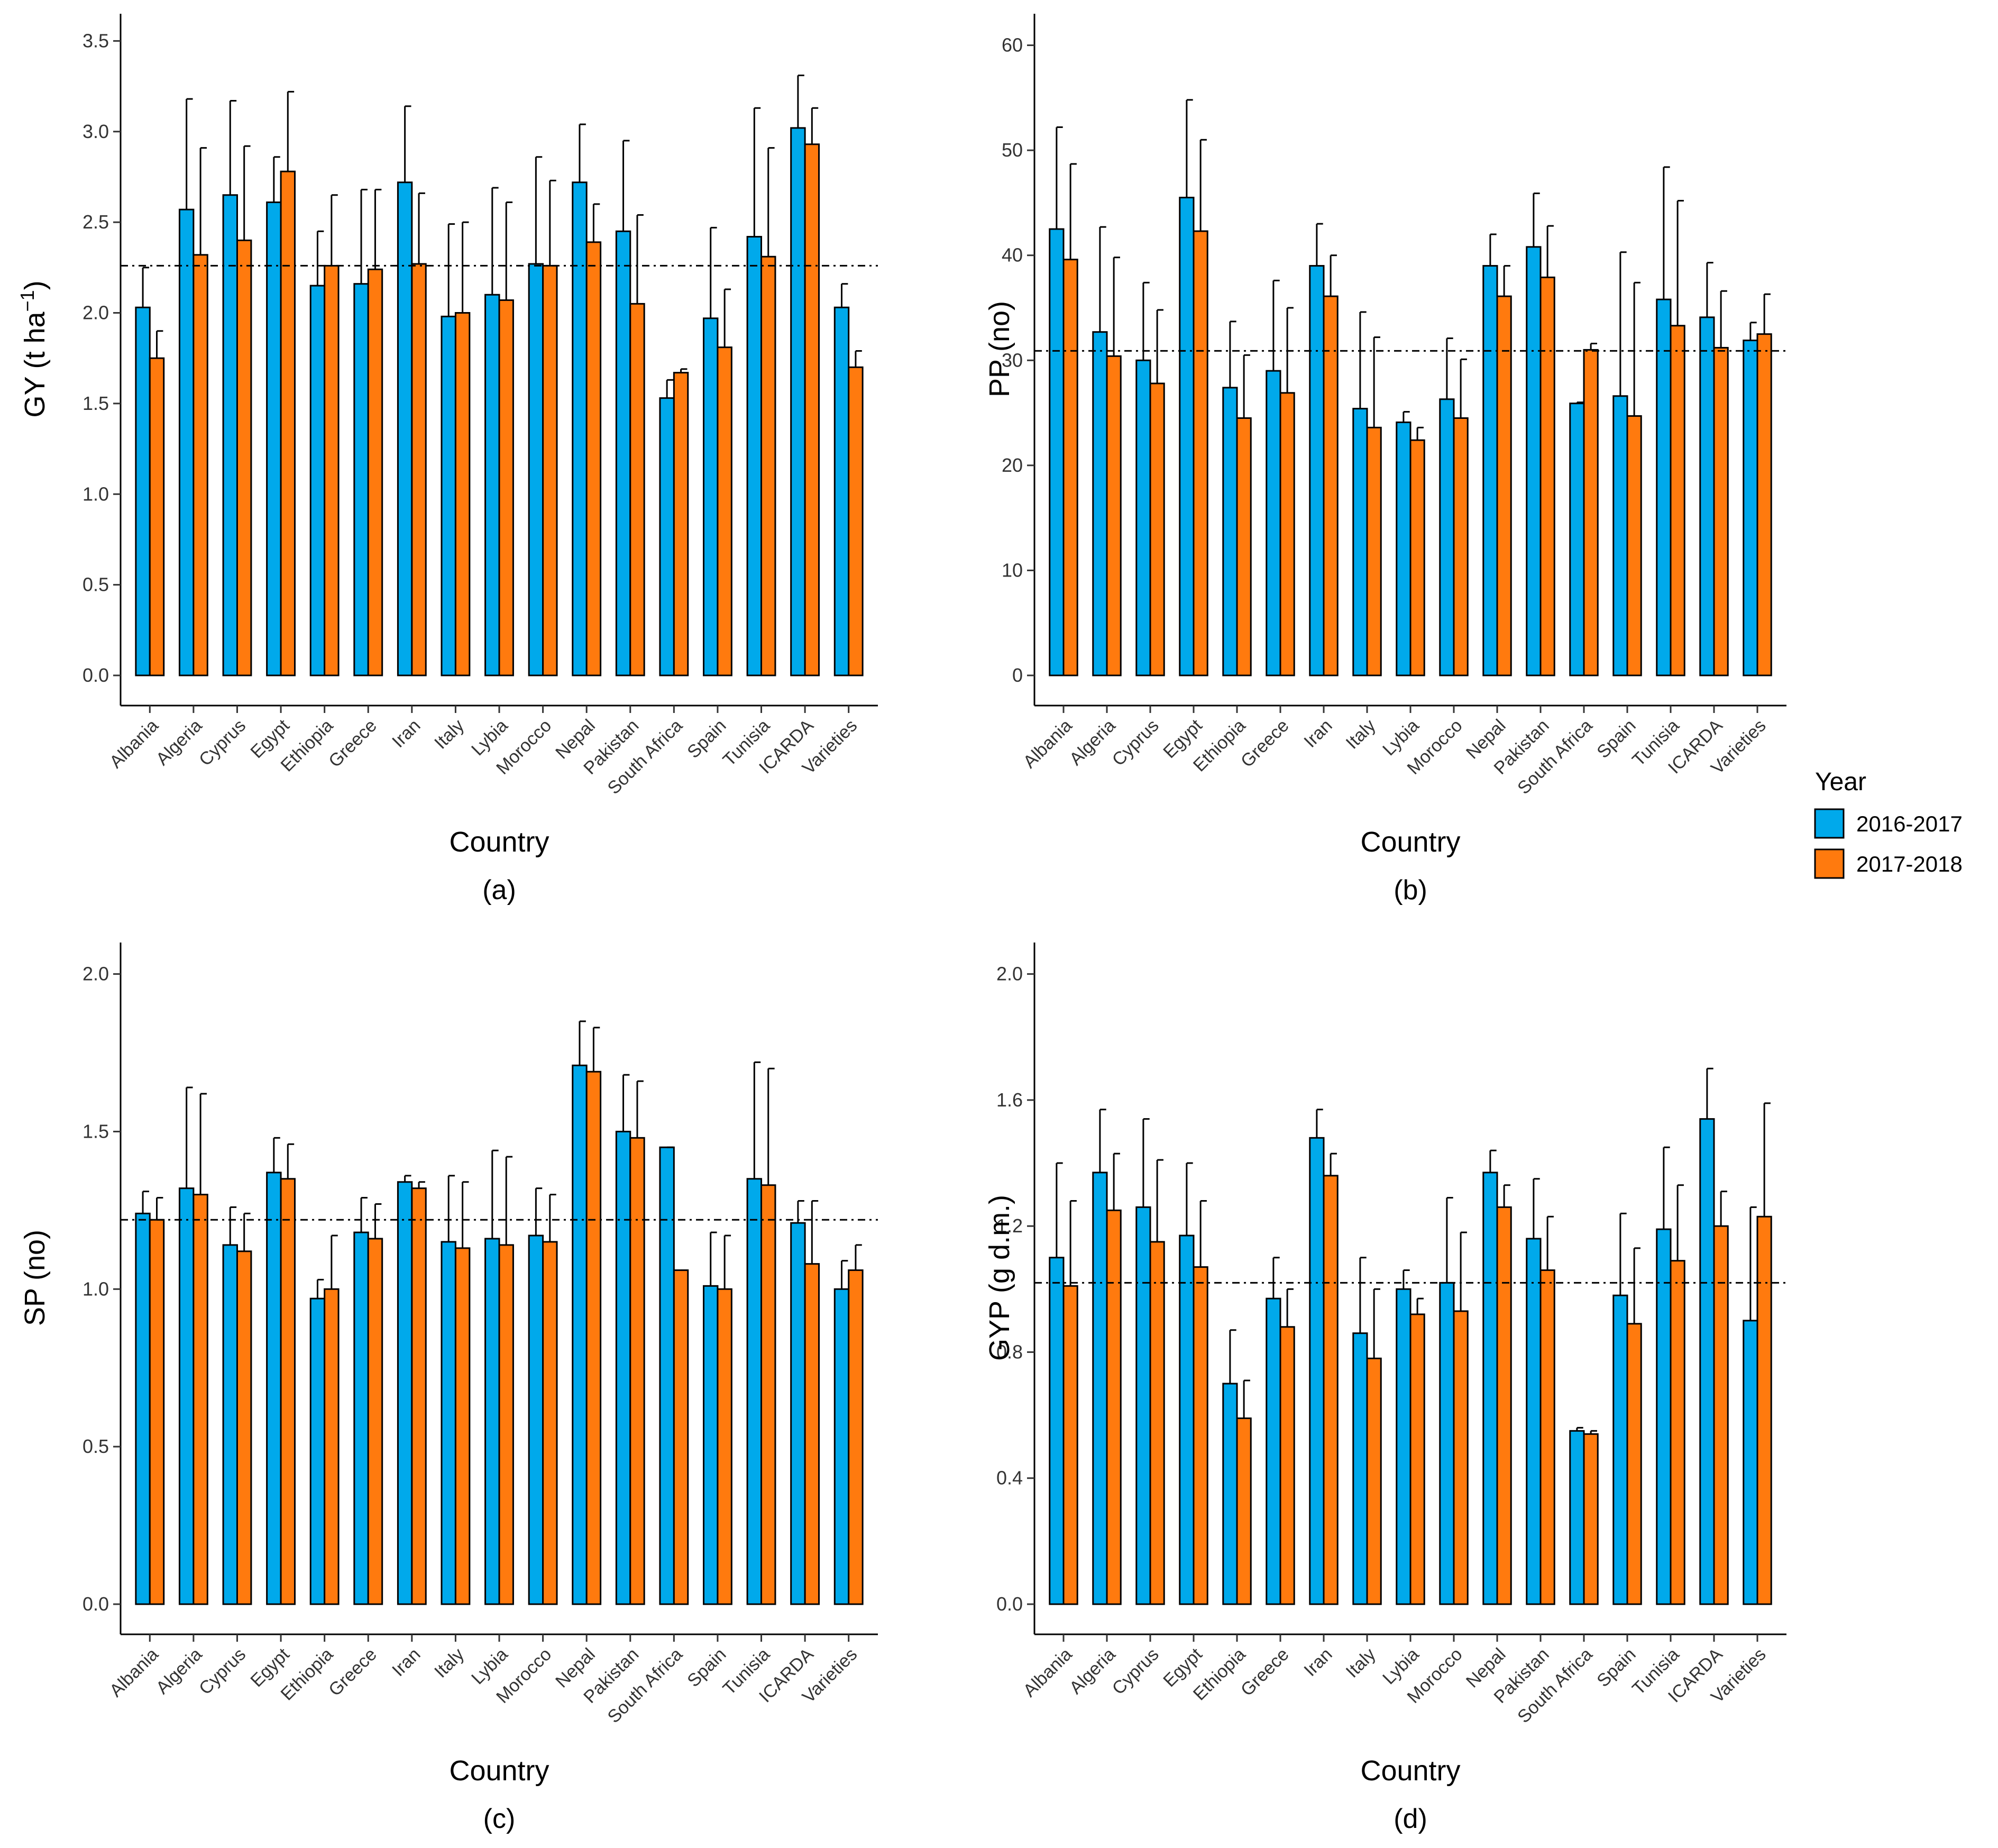 This screenshot has width=1998, height=1848. What do you see at coordinates (1244, 1511) in the screenshot?
I see `bar-ethiopia-2017-2018` at bounding box center [1244, 1511].